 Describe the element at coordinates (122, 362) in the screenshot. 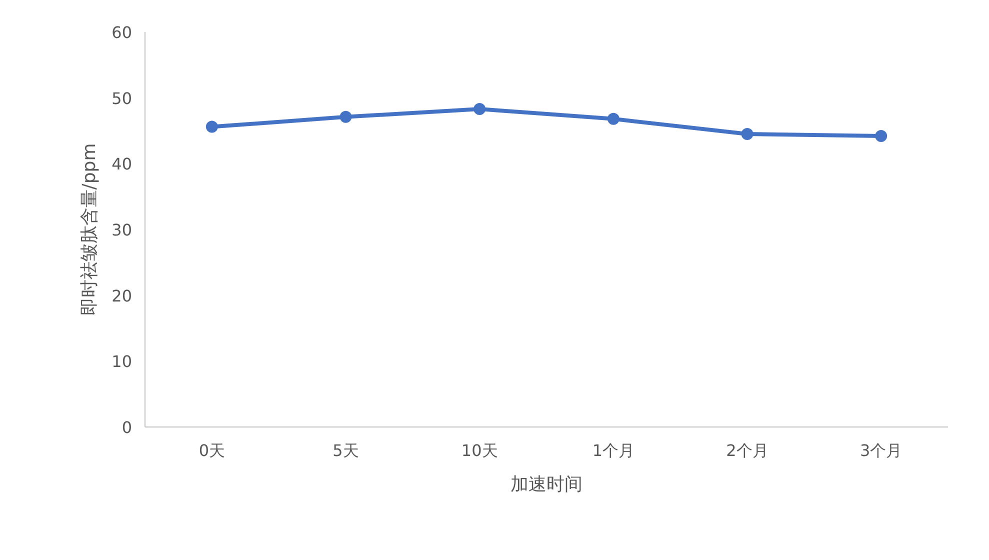

I see `y-tick-label: 10` at that location.